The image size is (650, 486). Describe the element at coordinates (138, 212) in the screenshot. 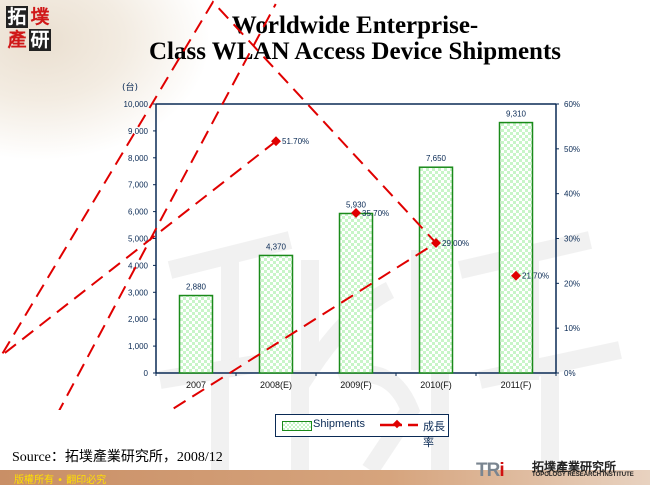

I see `y-tick-label: 6,000` at that location.